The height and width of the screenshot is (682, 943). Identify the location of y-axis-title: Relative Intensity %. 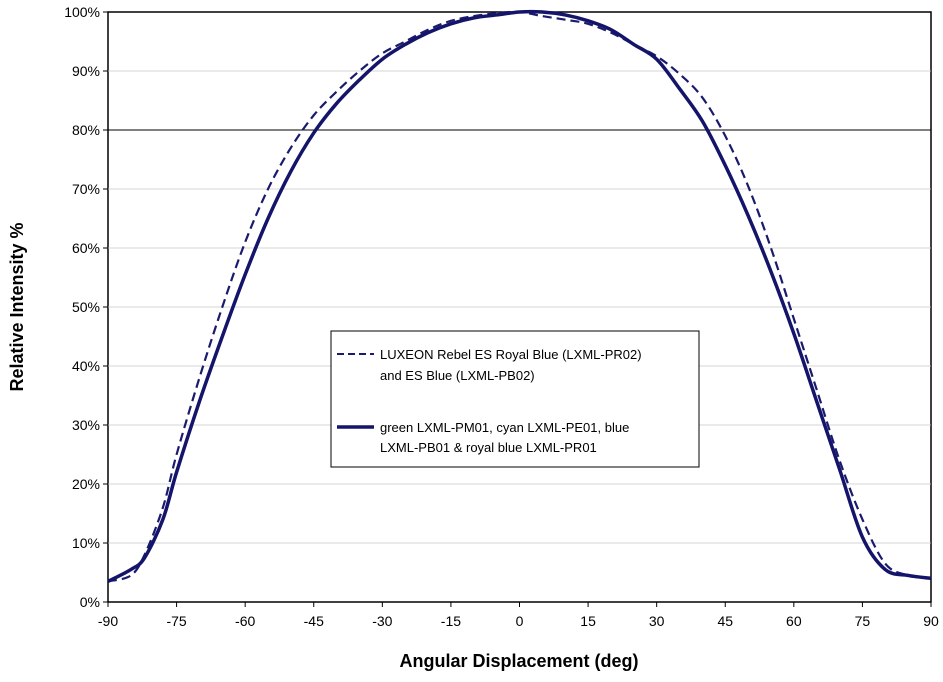
(17, 306).